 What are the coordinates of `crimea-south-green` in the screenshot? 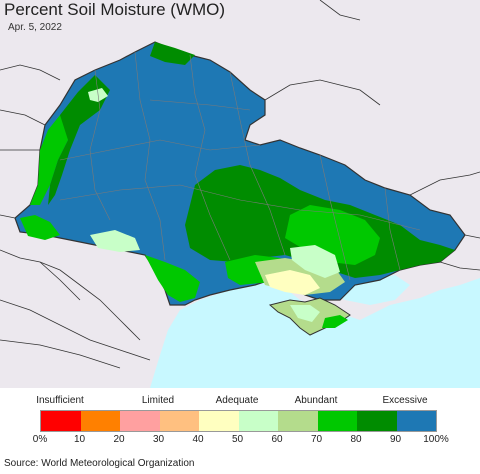 It's located at (335, 321).